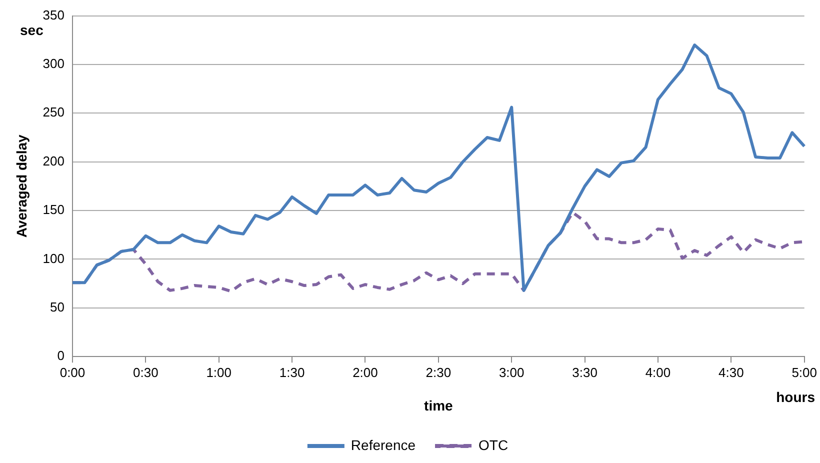 This screenshot has height=463, width=820. What do you see at coordinates (383, 444) in the screenshot?
I see `legend-label: Reference` at bounding box center [383, 444].